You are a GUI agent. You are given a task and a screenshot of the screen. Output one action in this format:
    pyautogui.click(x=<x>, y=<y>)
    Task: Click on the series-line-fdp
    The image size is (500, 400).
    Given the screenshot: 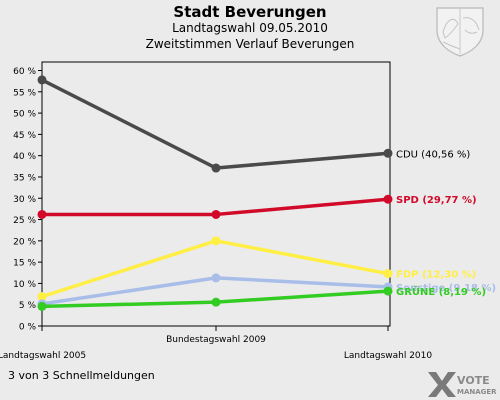 What is the action you would take?
    pyautogui.click(x=215, y=269)
    